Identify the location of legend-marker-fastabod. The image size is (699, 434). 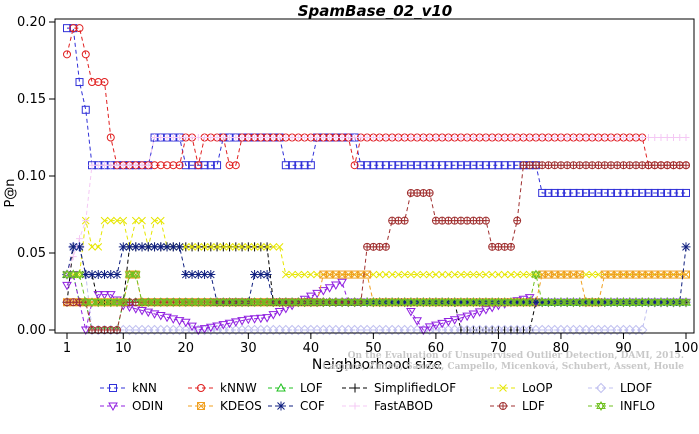
(355, 406).